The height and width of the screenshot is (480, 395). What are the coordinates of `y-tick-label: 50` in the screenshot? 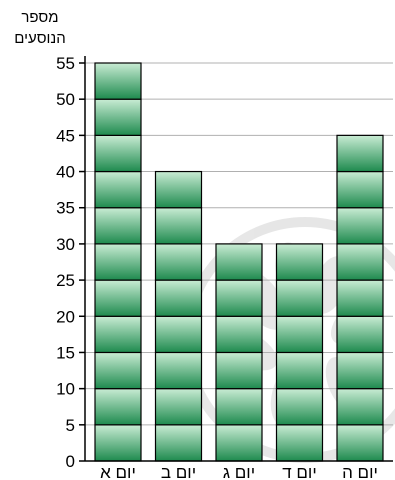 It's located at (65, 99).